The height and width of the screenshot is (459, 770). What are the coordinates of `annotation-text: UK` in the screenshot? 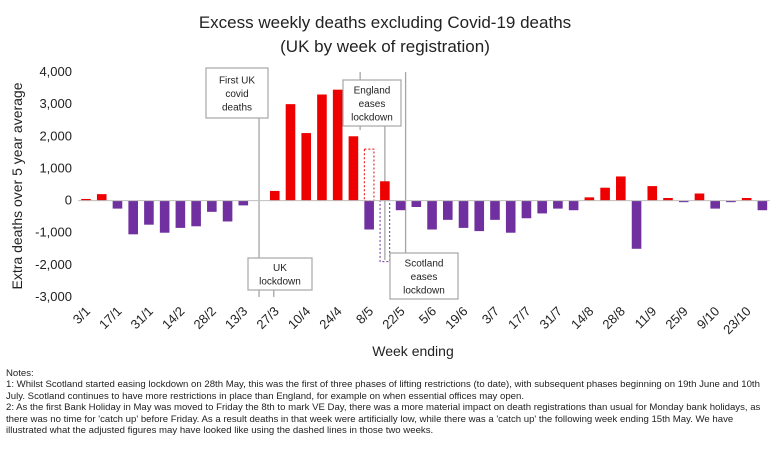 It's located at (280, 268).